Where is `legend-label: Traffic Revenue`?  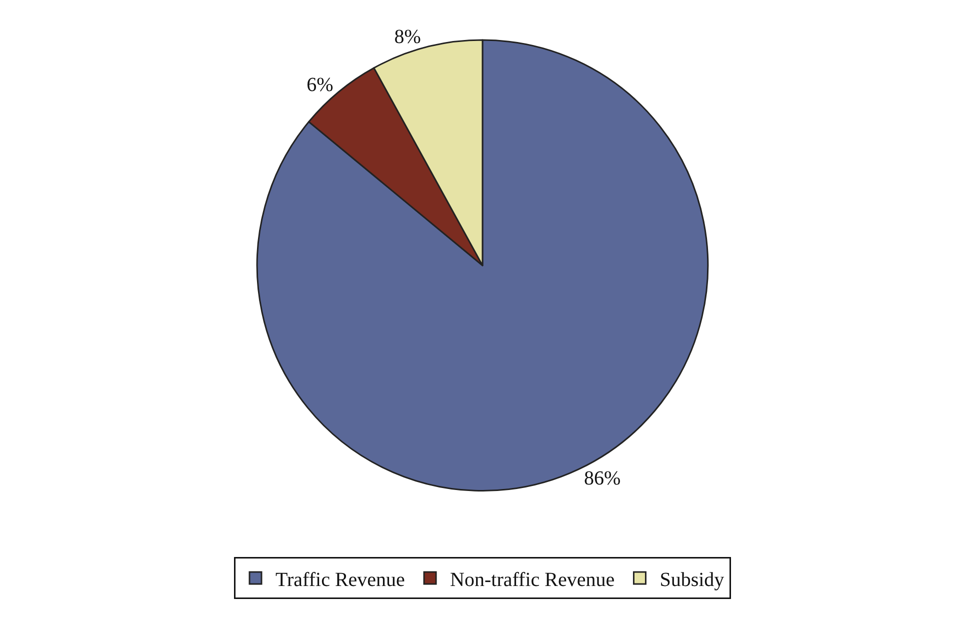
legend-label: Traffic Revenue is located at coordinates (341, 579).